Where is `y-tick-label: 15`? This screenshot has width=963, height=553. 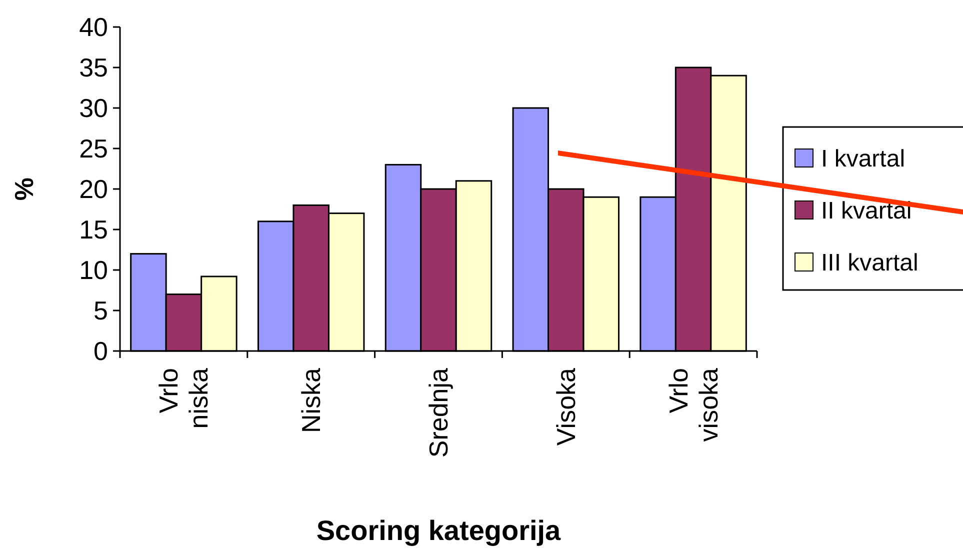
y-tick-label: 15 is located at coordinates (93, 229).